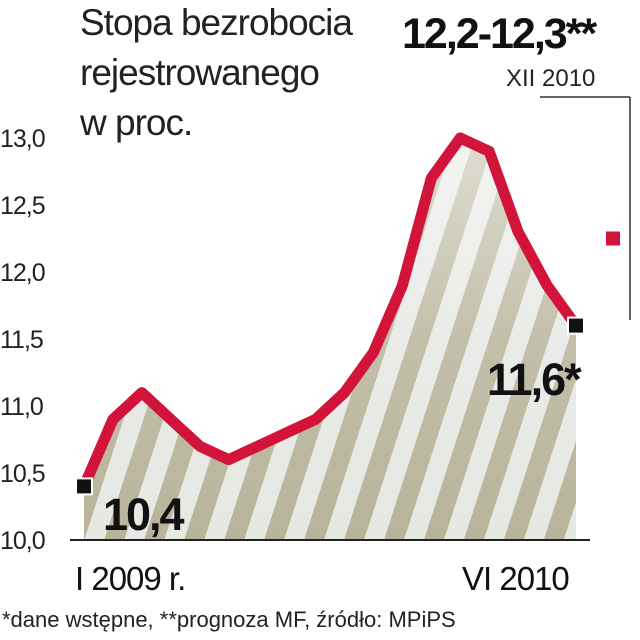  Describe the element at coordinates (22, 273) in the screenshot. I see `y-tick-label: 12,0` at that location.